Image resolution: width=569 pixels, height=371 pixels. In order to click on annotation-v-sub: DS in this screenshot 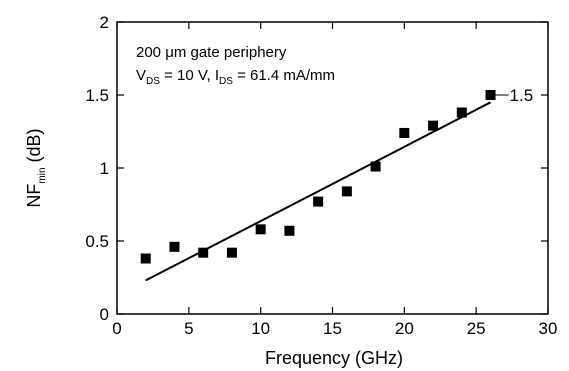, I will do `click(153, 81)`.